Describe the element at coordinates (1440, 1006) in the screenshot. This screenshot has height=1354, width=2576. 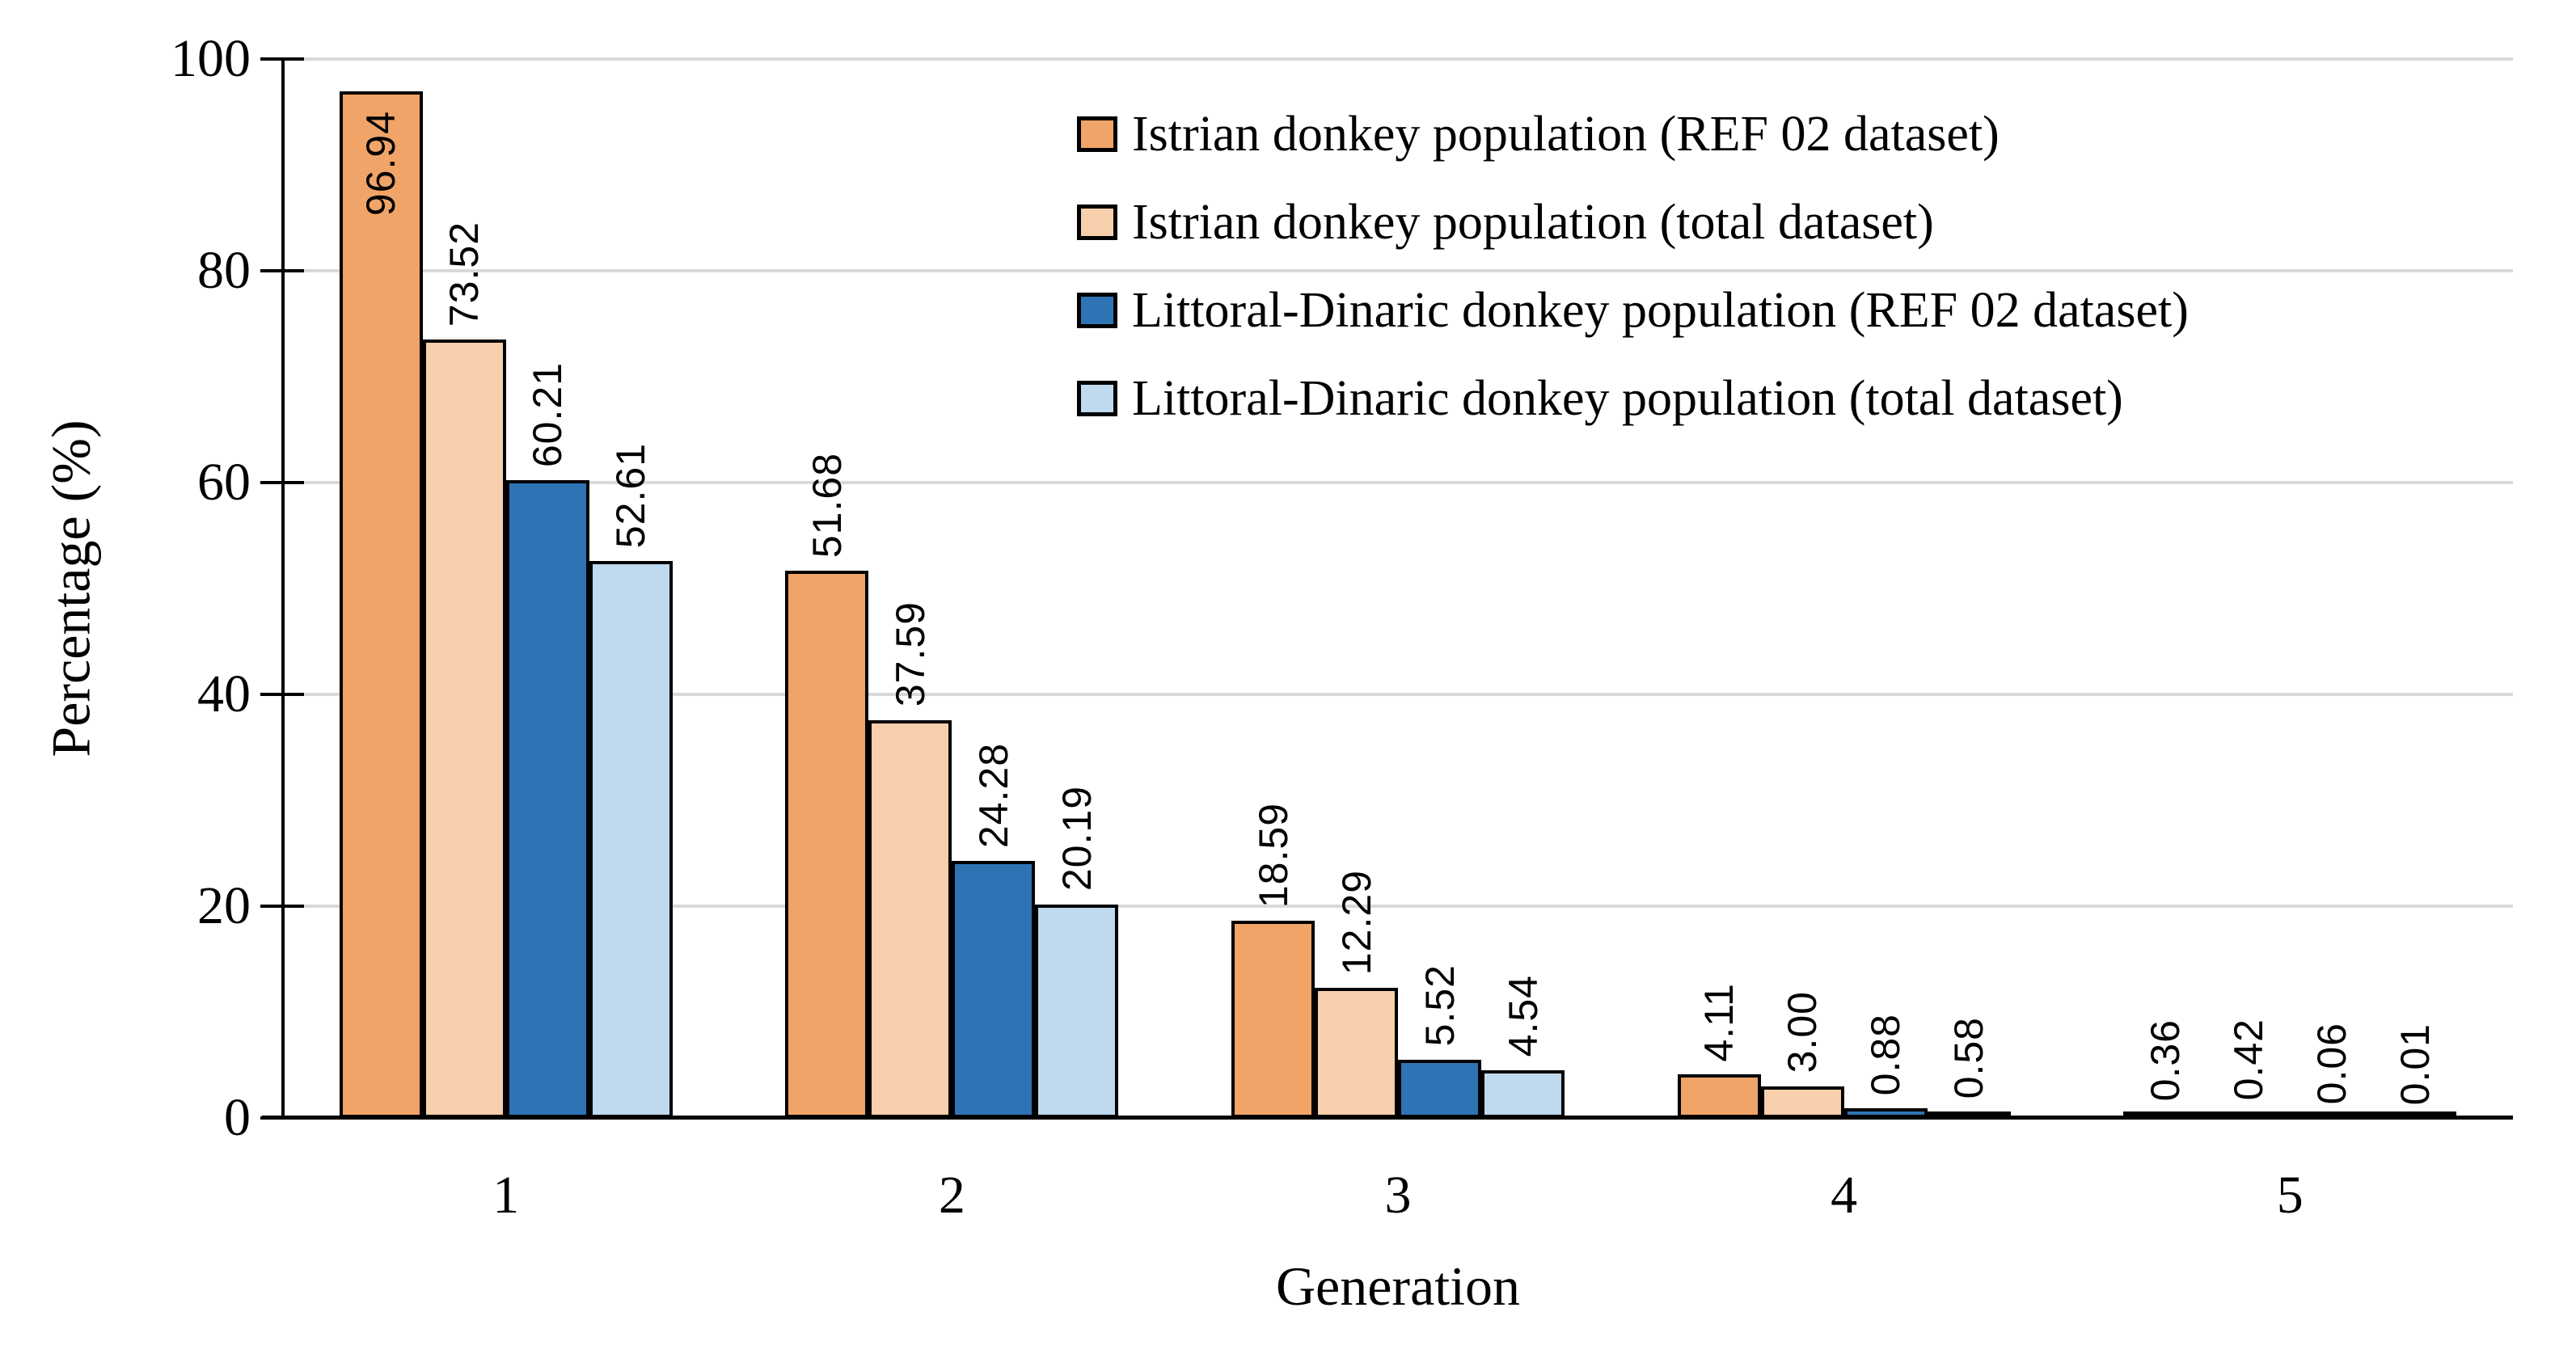
I see `bar-value-label: 5.52` at that location.